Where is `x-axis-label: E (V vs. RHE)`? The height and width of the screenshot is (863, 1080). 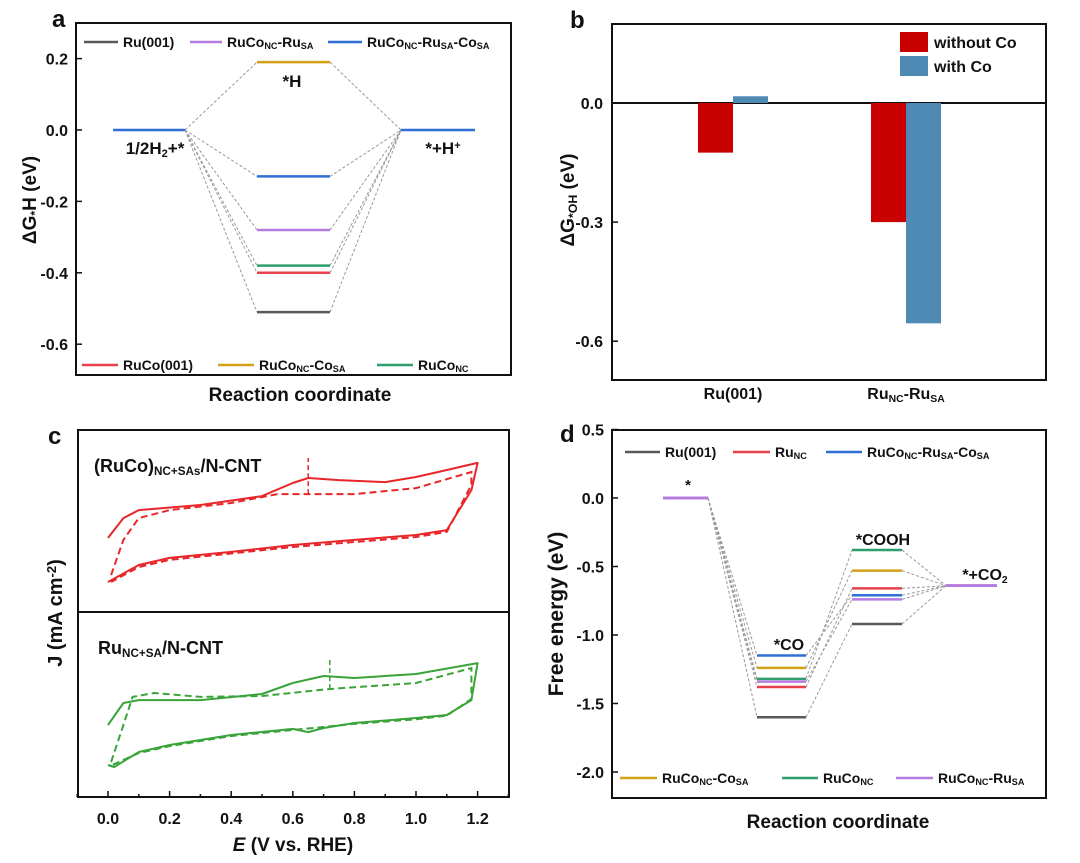 x-axis-label: E (V vs. RHE) is located at coordinates (293, 845).